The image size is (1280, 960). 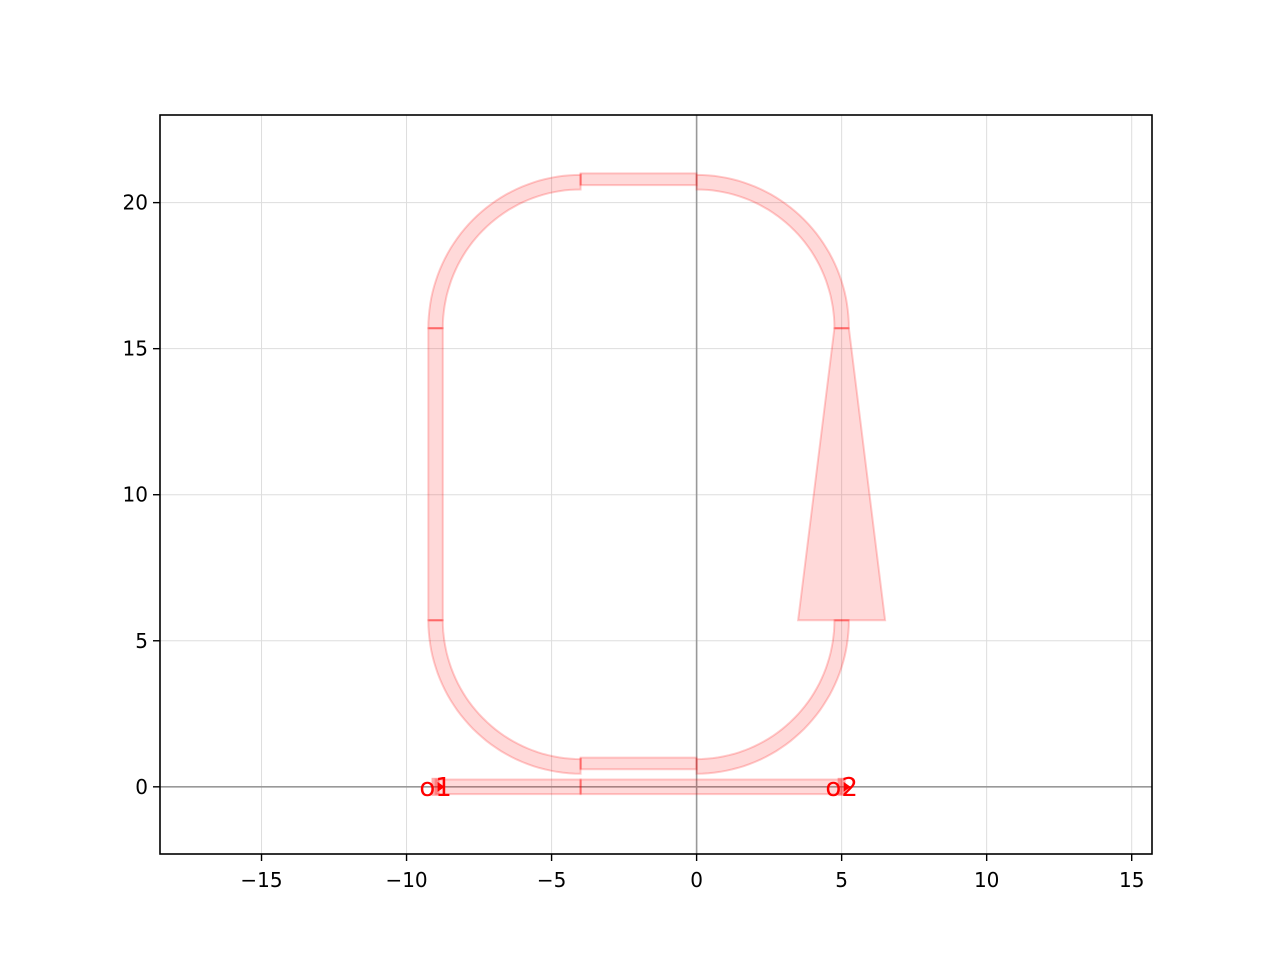 I want to click on port-label-o2: o2, so click(x=841, y=788).